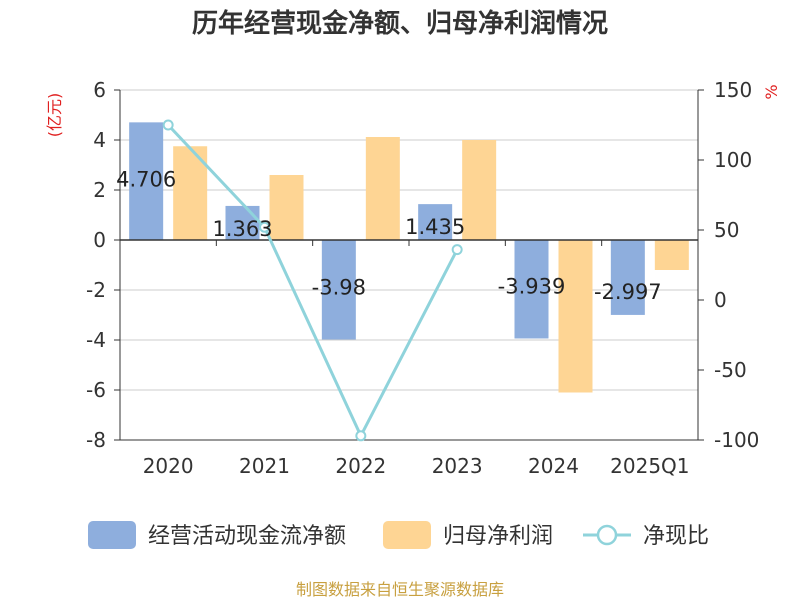  Describe the element at coordinates (720, 300) in the screenshot. I see `right-tick-label-3: 0` at that location.